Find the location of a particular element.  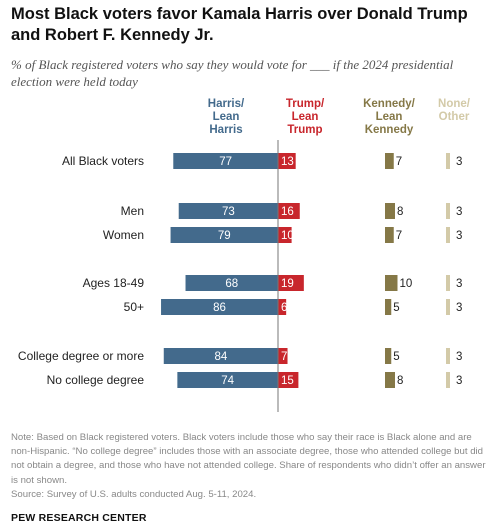

chart-row: College degree or more 84 7 5 3 is located at coordinates (240, 356).